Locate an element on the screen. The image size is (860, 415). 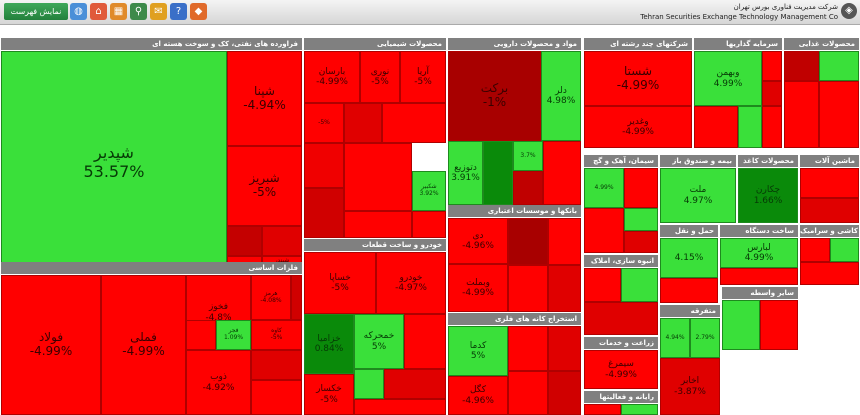
sector-food: محصولات غذایی is located at coordinates (821, 93).